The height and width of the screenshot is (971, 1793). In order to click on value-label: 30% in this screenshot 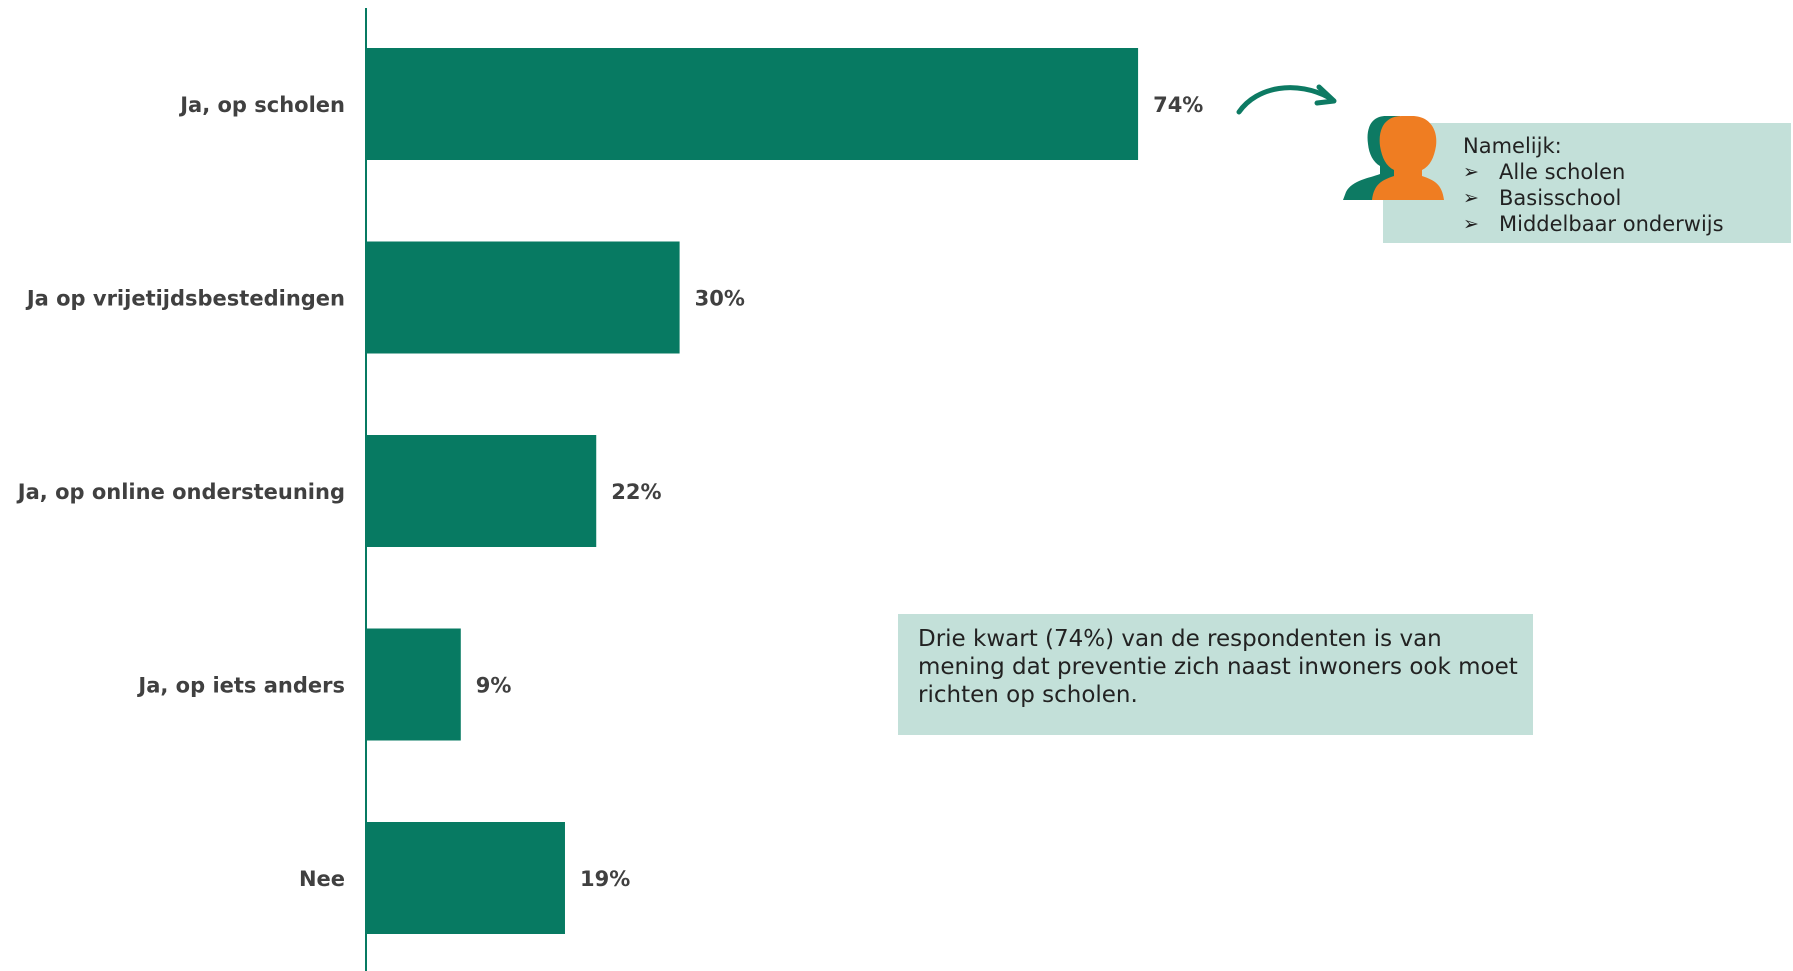, I will do `click(720, 299)`.